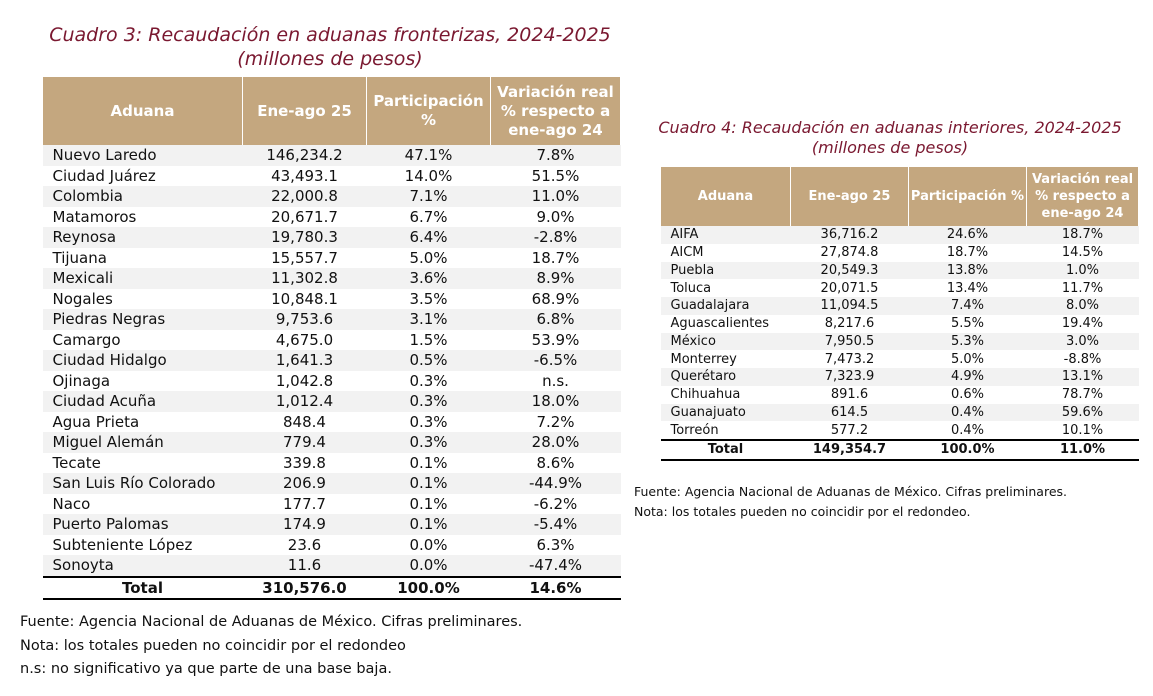 The height and width of the screenshot is (696, 1153). Describe the element at coordinates (849, 253) in the screenshot. I see `cell-ene-ago: 27,874.8` at that location.